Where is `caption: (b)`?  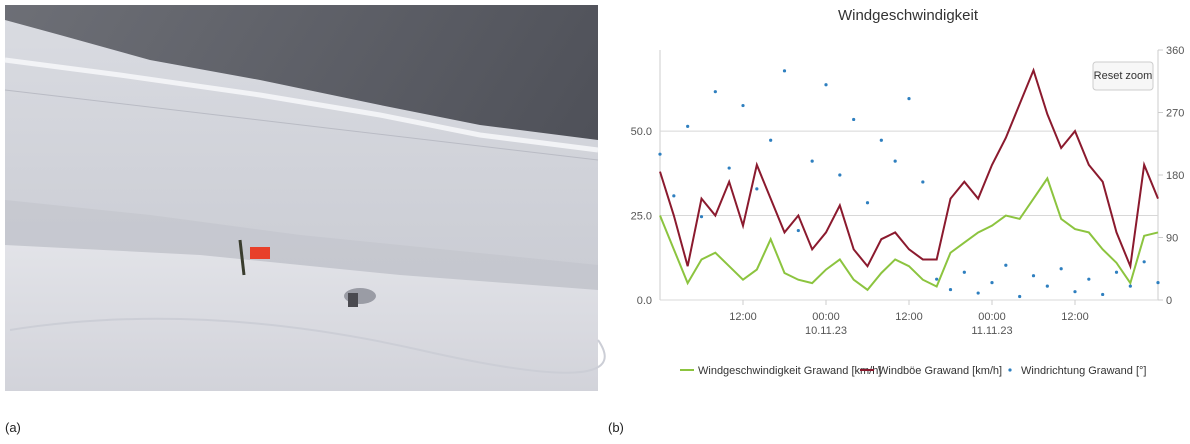 caption: (b) is located at coordinates (616, 427).